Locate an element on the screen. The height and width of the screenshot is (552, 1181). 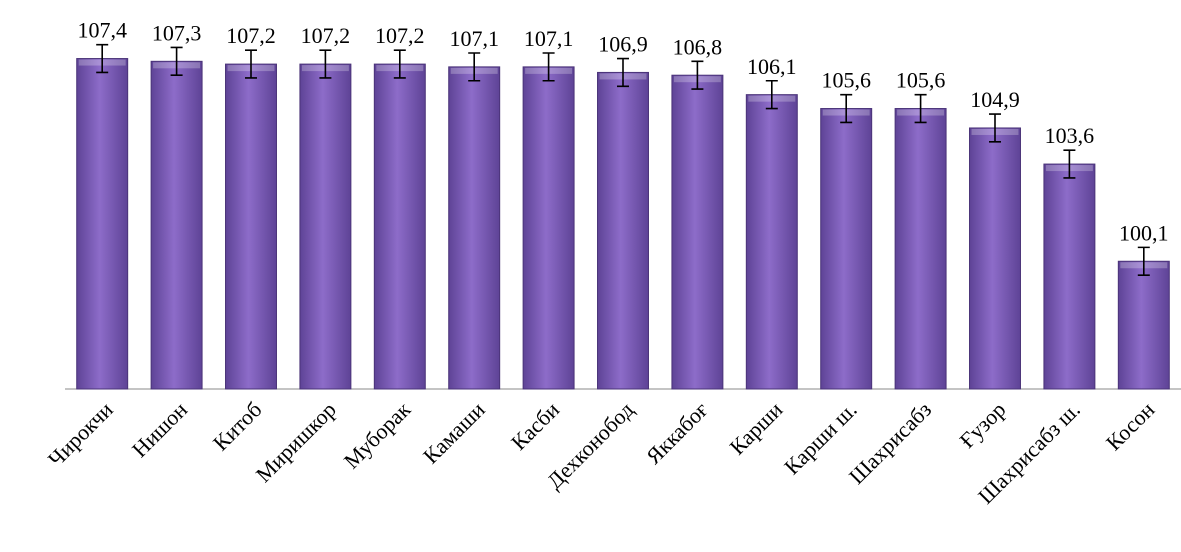
value-label-6: 107,1 is located at coordinates (474, 38).